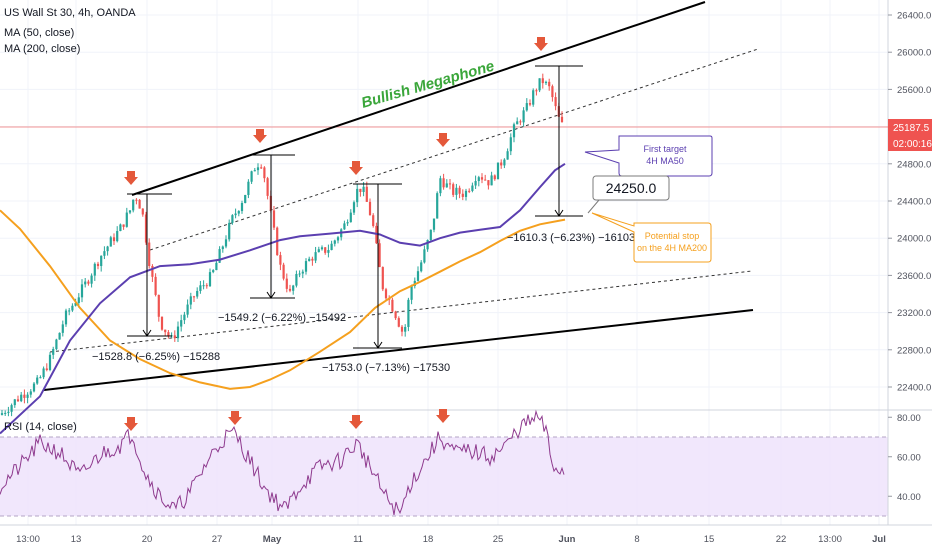  Describe the element at coordinates (631, 188) in the screenshot. I see `target-value: 24250.0` at that location.